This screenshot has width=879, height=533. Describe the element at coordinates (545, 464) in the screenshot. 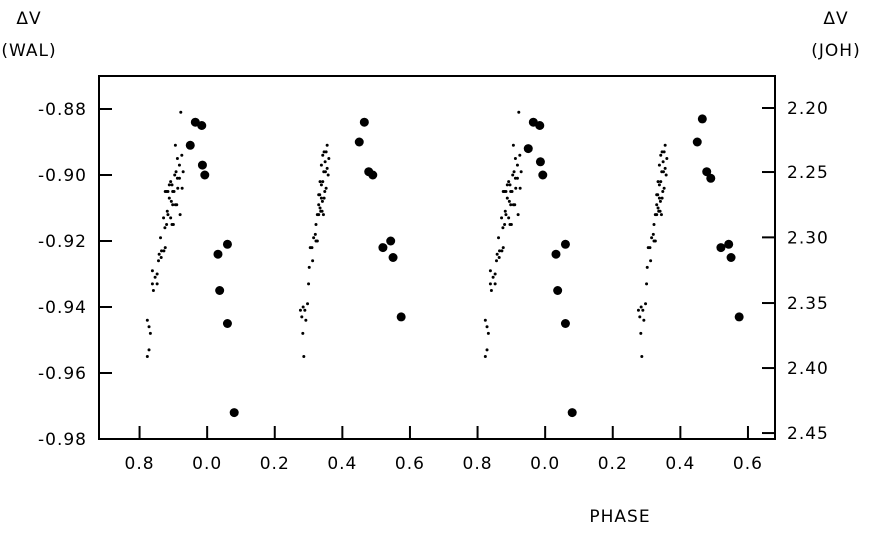

I see `bottom-tick-label: 0.0` at that location.